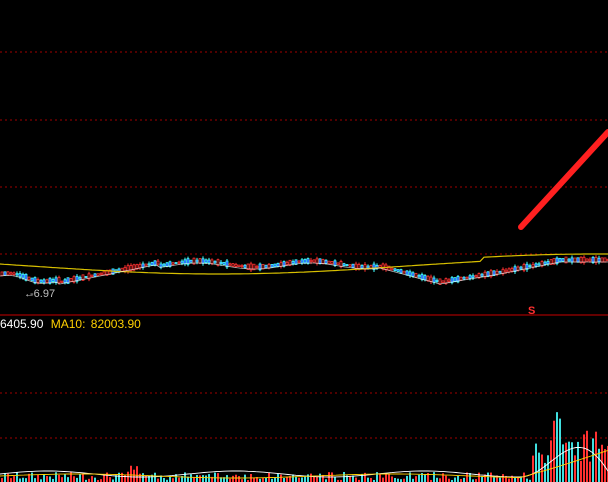 This screenshot has height=482, width=608. What do you see at coordinates (115, 324) in the screenshot?
I see `ma10-value: 82003.90` at bounding box center [115, 324].